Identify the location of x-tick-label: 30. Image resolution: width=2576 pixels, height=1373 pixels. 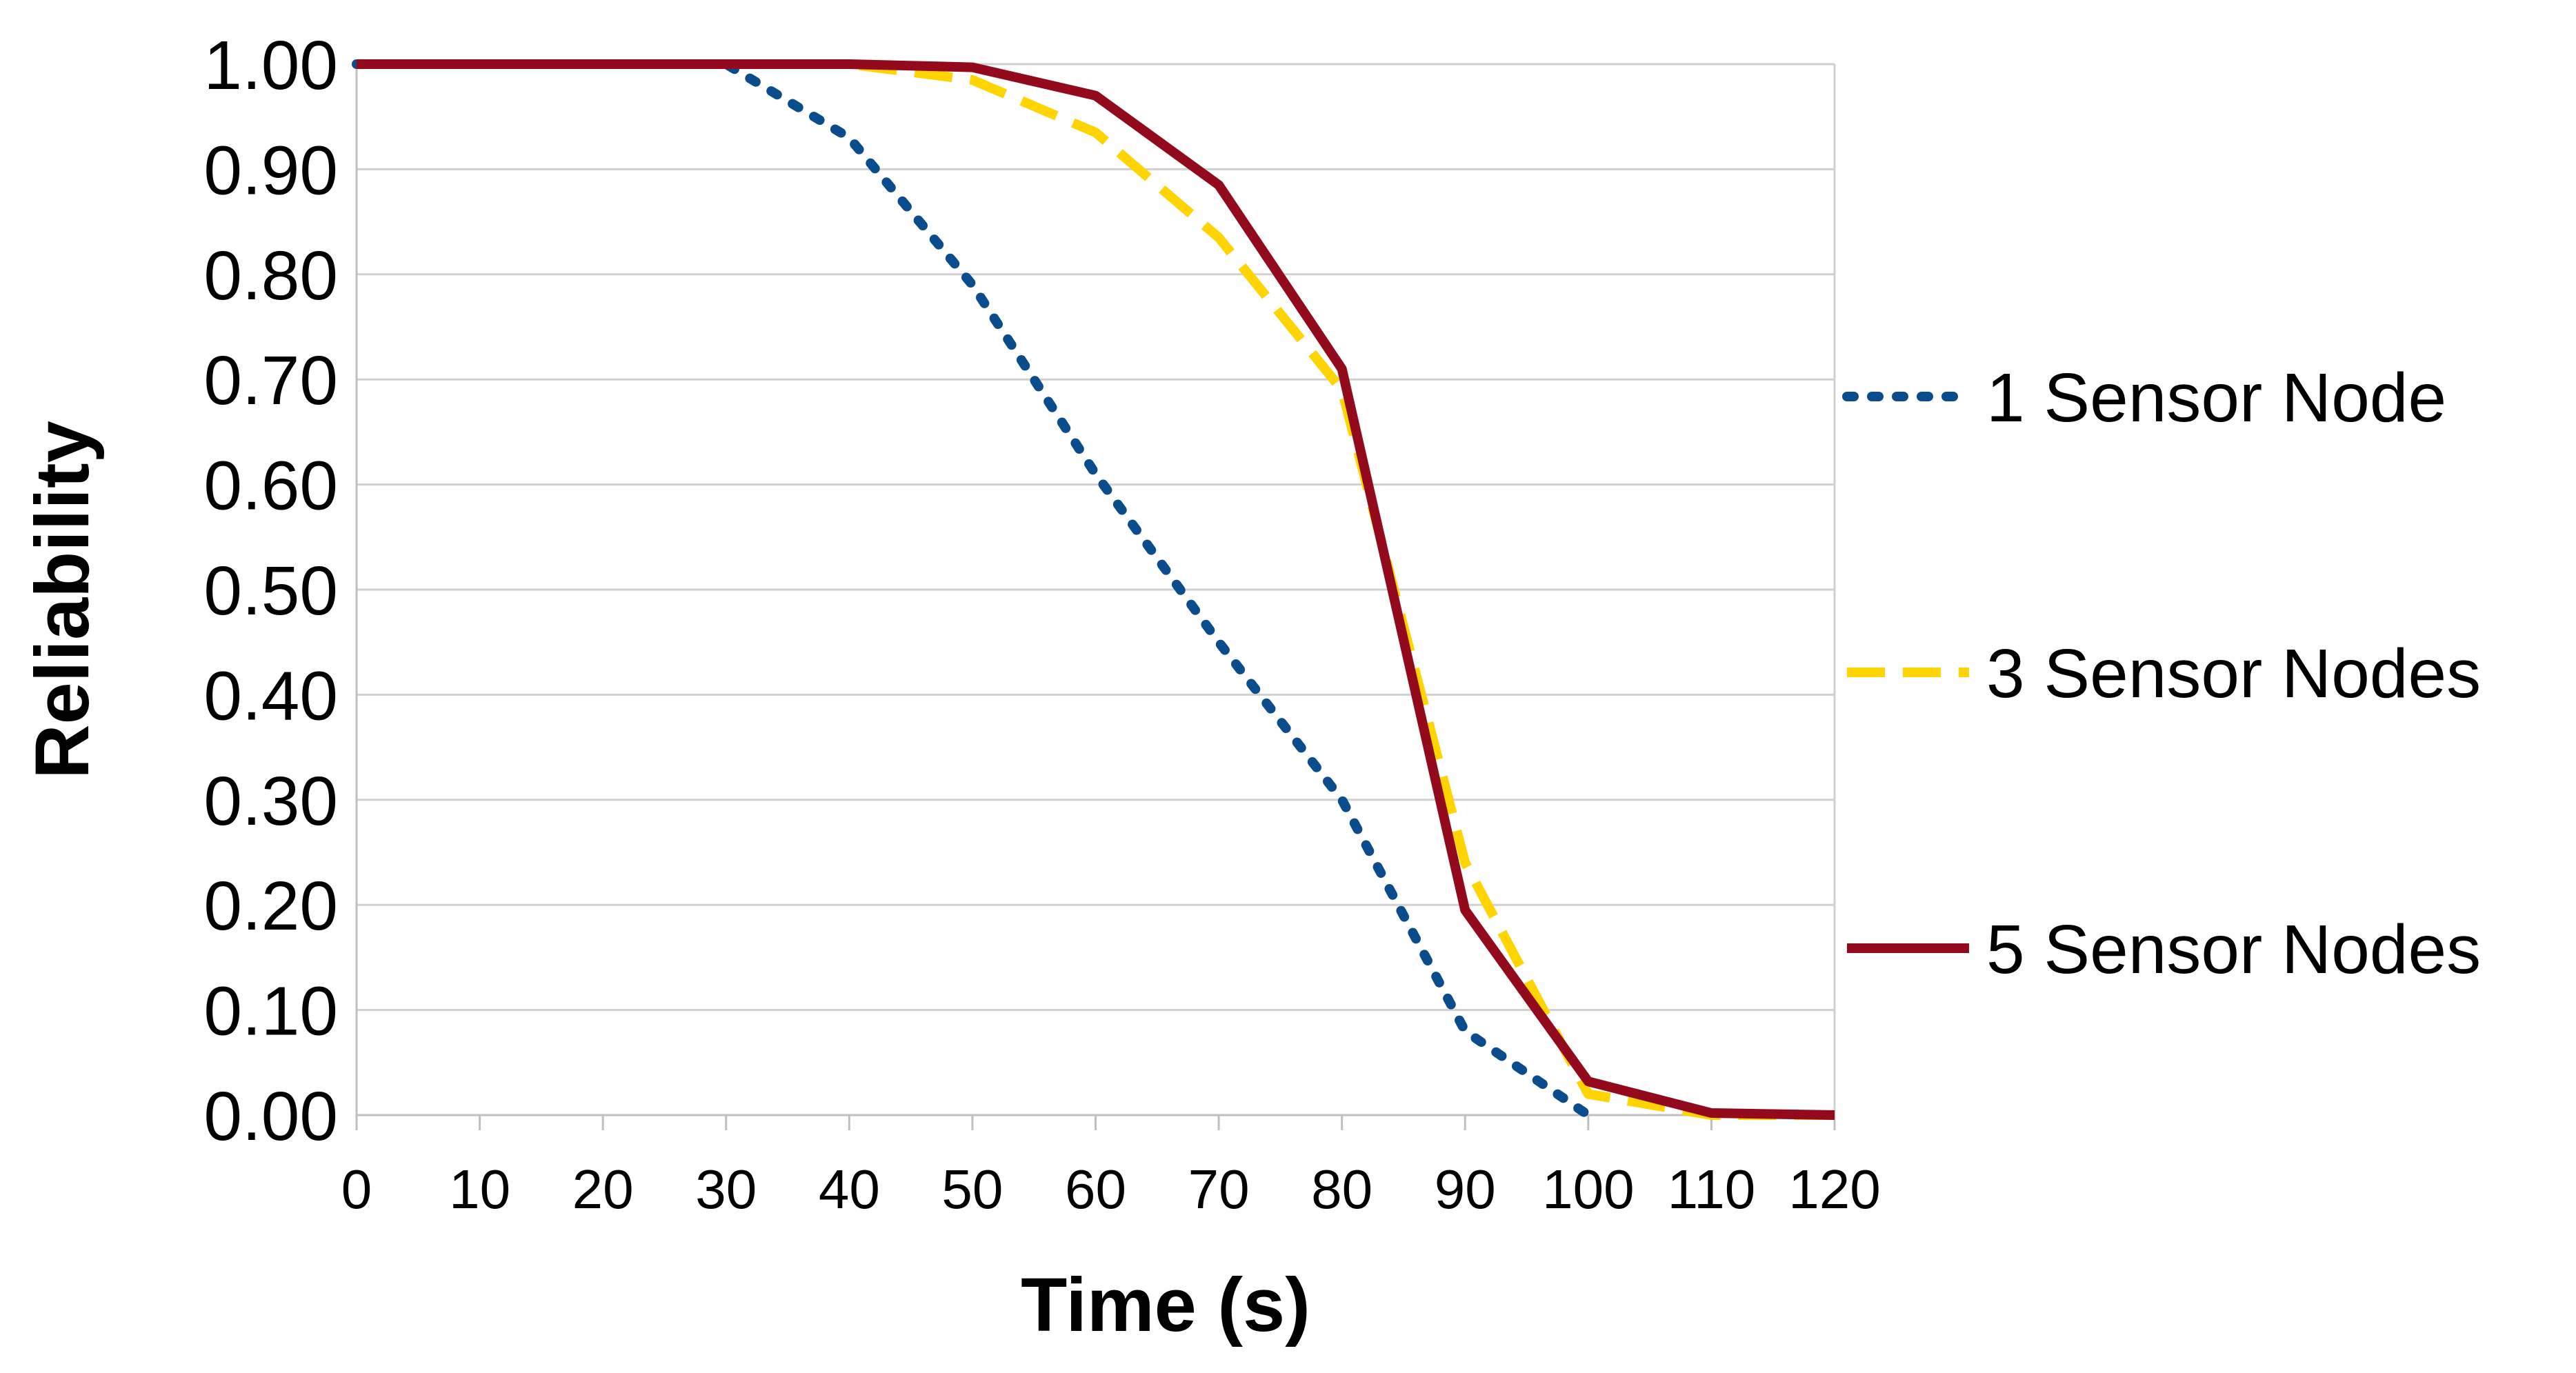
(726, 1189).